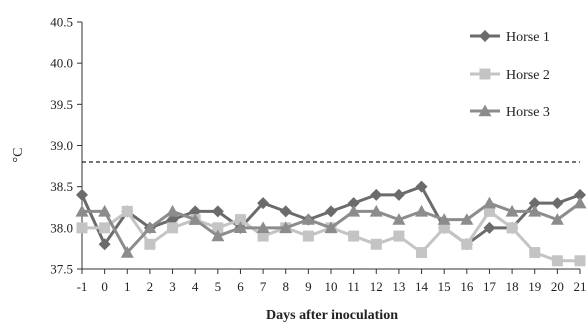 This screenshot has width=587, height=324. What do you see at coordinates (61, 269) in the screenshot?
I see `y-tick-label: 37.5` at bounding box center [61, 269].